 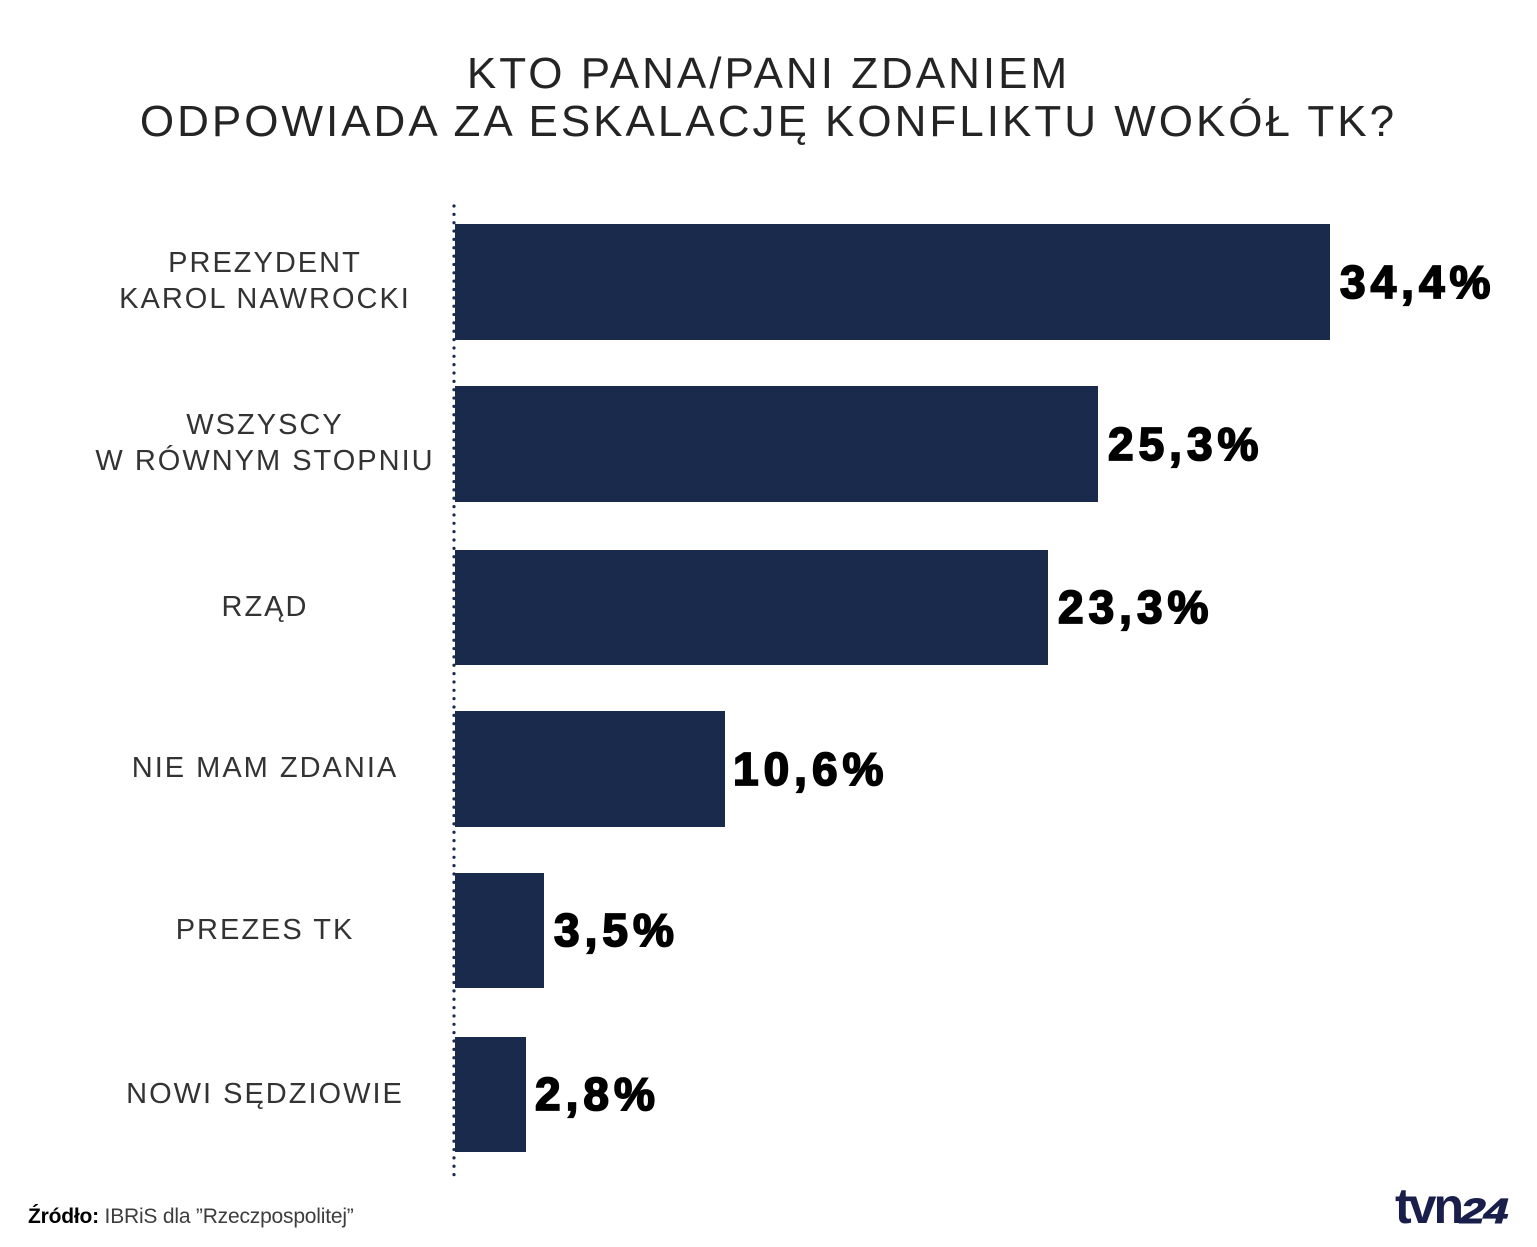 What do you see at coordinates (1485, 1211) in the screenshot?
I see `svg-text: 24` at bounding box center [1485, 1211].